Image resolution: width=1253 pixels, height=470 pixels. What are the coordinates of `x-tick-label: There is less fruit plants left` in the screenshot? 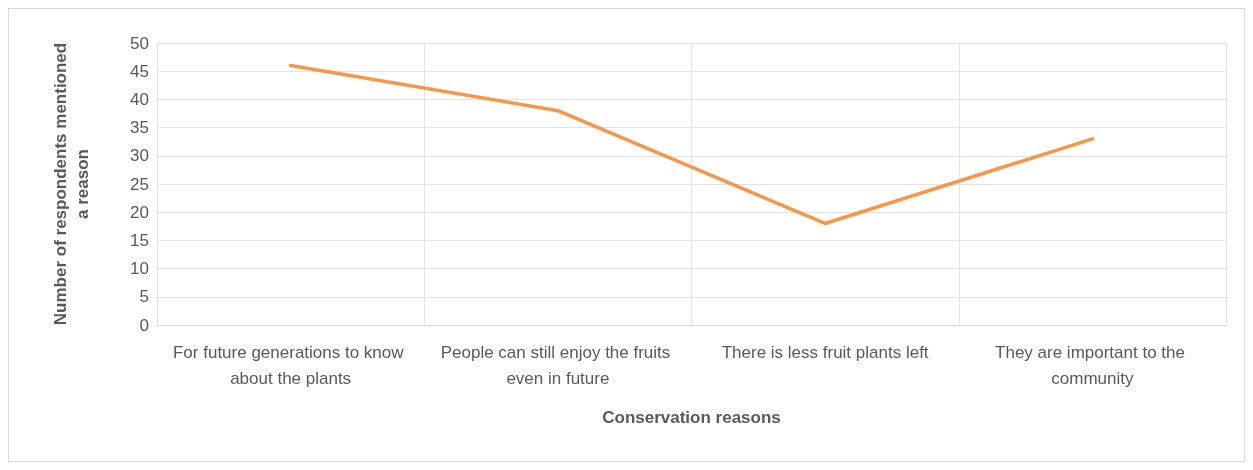 It's located at (825, 352).